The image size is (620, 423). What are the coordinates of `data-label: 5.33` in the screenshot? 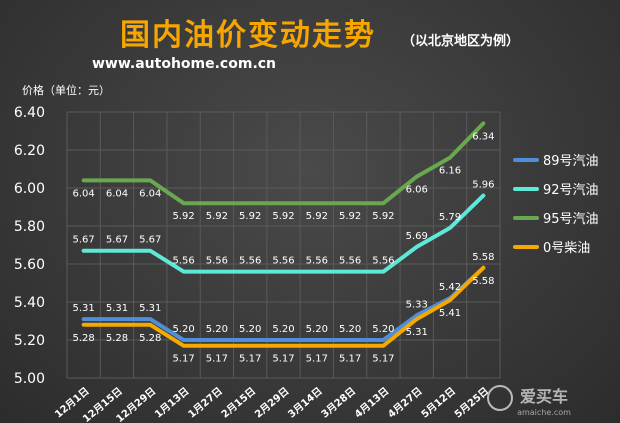 It's located at (417, 304).